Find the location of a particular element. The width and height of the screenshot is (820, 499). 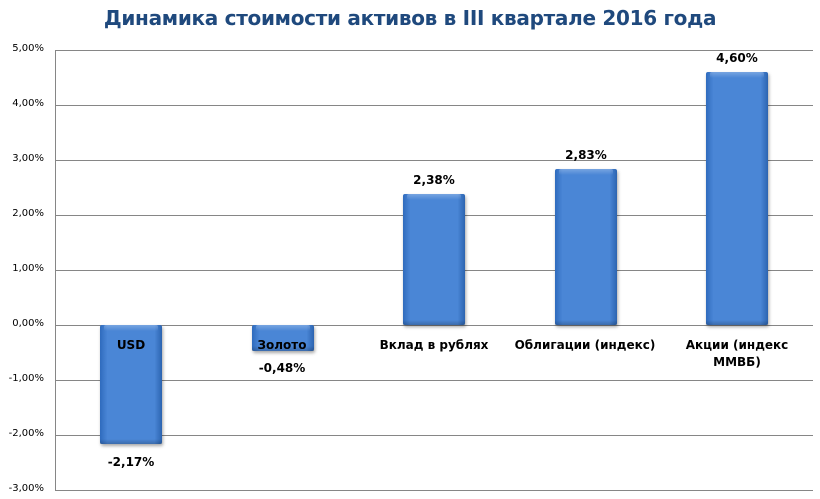

value-label-stocks-index: 4,60% is located at coordinates (737, 58).